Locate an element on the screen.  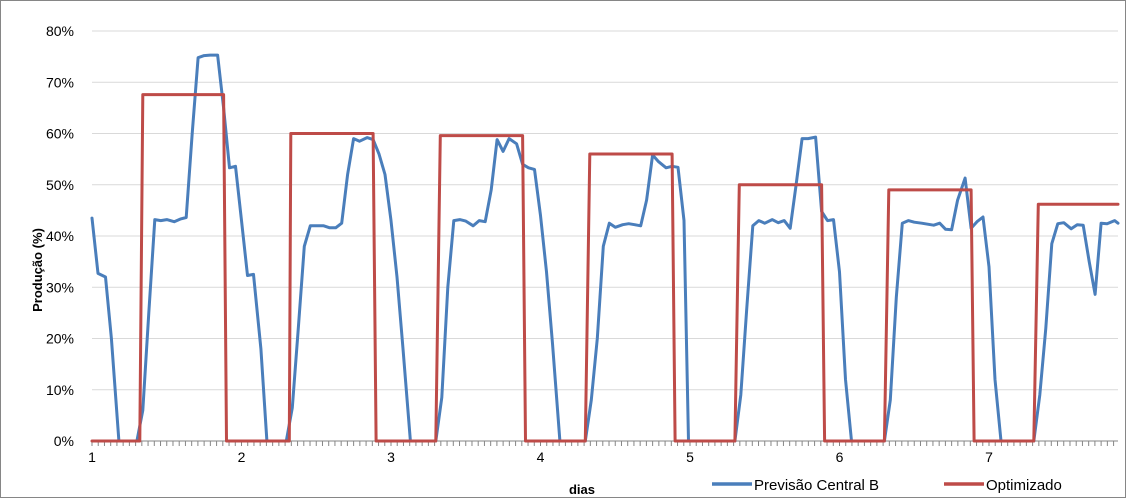
y-tick-labels: 0% 10% 20% 30% 40% 50% 60% 70% 80% is located at coordinates (60, 236).